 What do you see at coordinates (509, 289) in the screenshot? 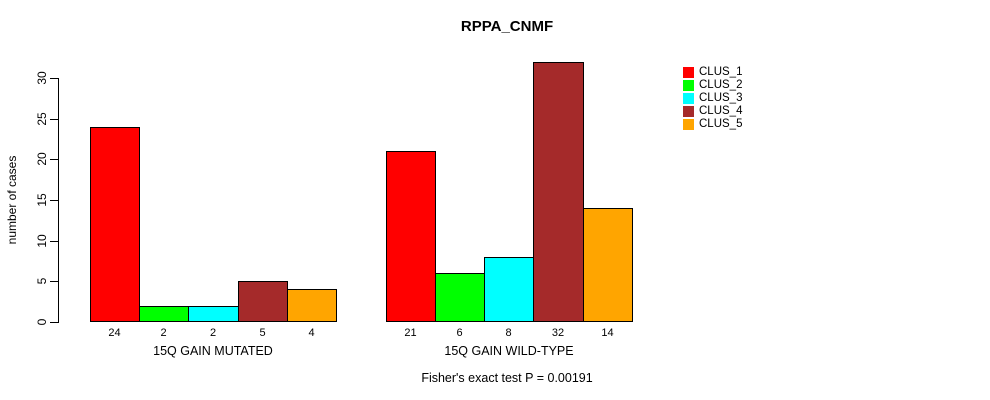
I see `bar-clus_3-group2` at bounding box center [509, 289].